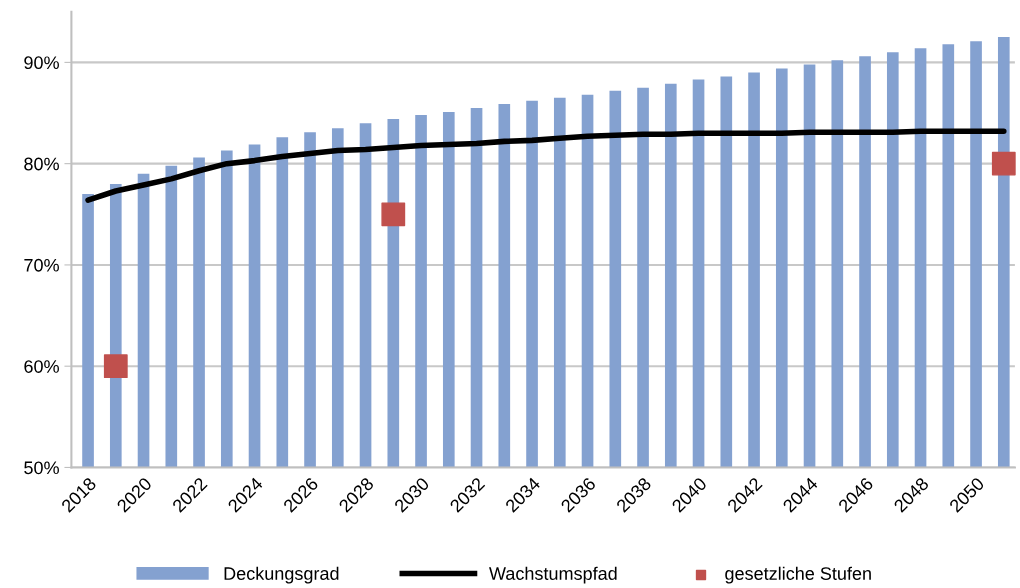  What do you see at coordinates (553, 575) in the screenshot?
I see `legend-label: Wachstumspfad` at bounding box center [553, 575].